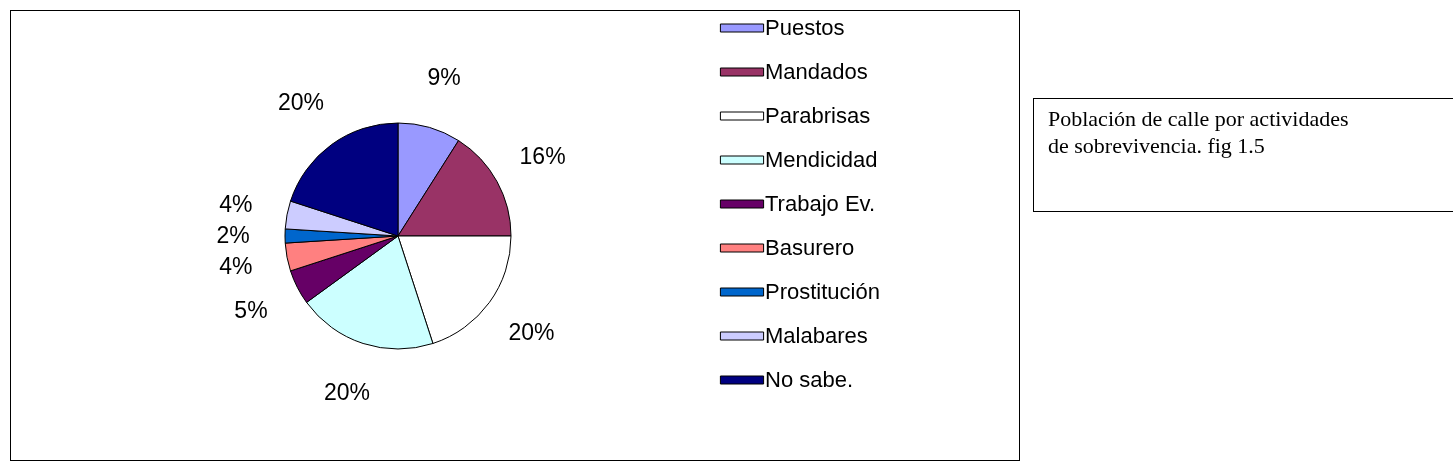 The width and height of the screenshot is (1453, 461). Describe the element at coordinates (444, 76) in the screenshot. I see `data-label: 9%` at that location.